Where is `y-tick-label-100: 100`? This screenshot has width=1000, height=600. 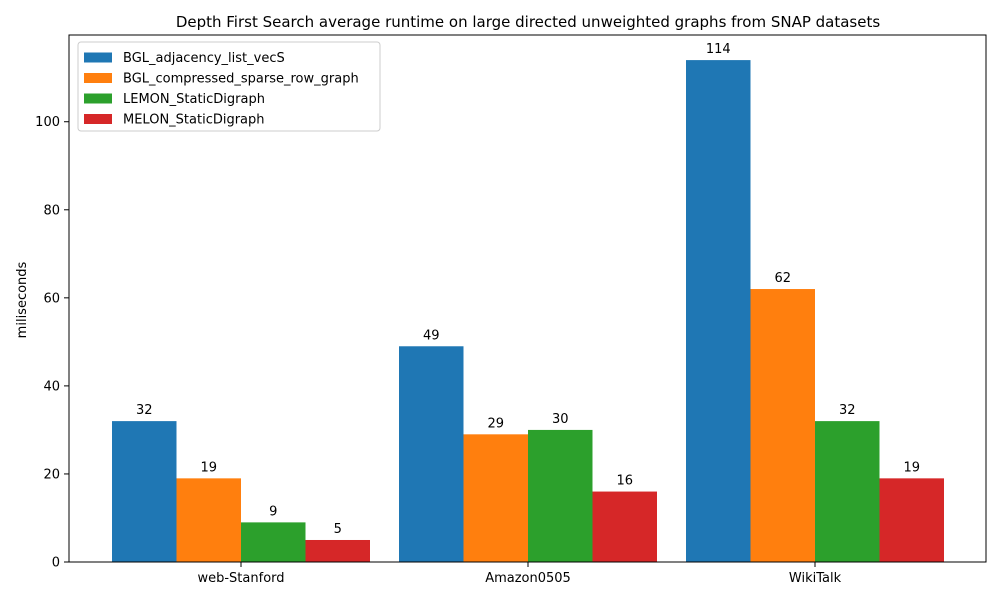 y-tick-label-100: 100 is located at coordinates (47, 122).